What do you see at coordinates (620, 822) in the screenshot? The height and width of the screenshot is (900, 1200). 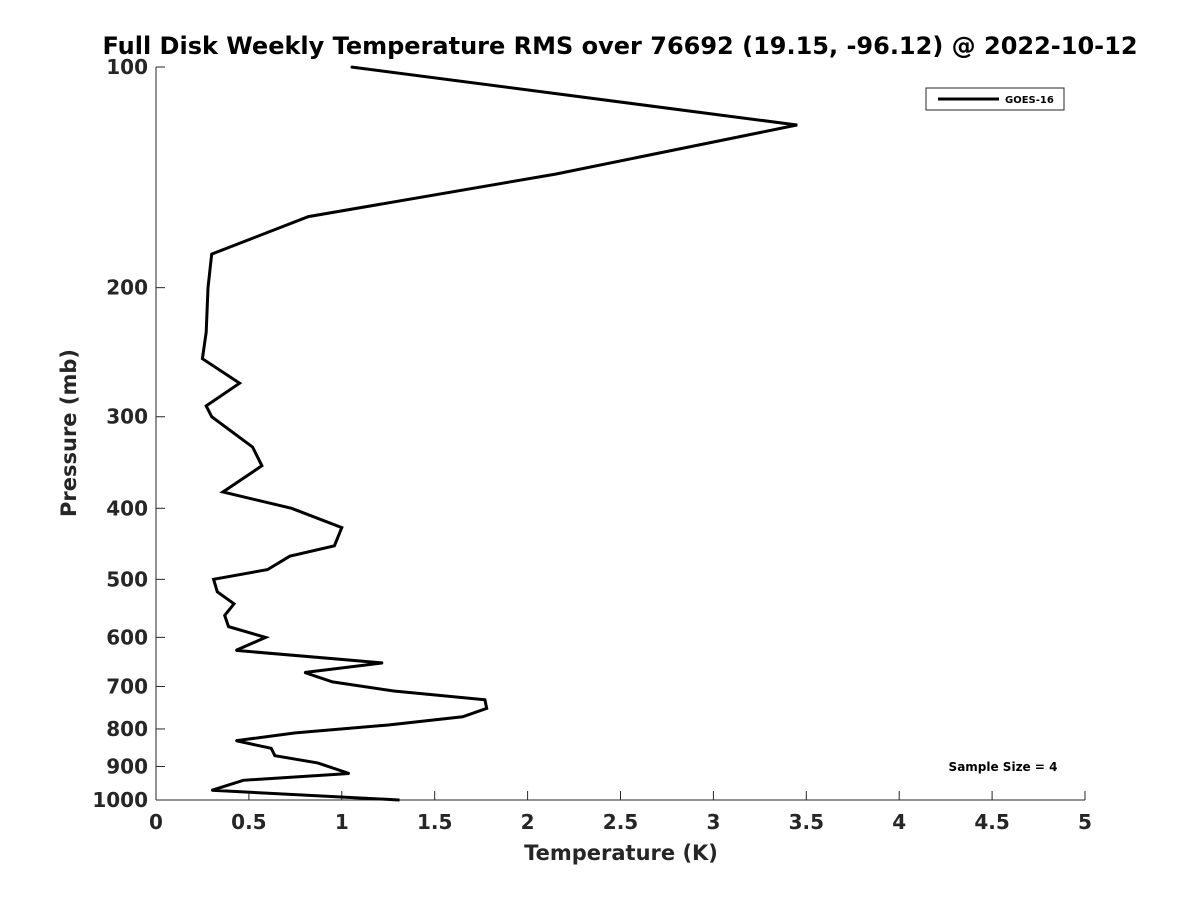 I see `x-tick-label: 2.5` at bounding box center [620, 822].